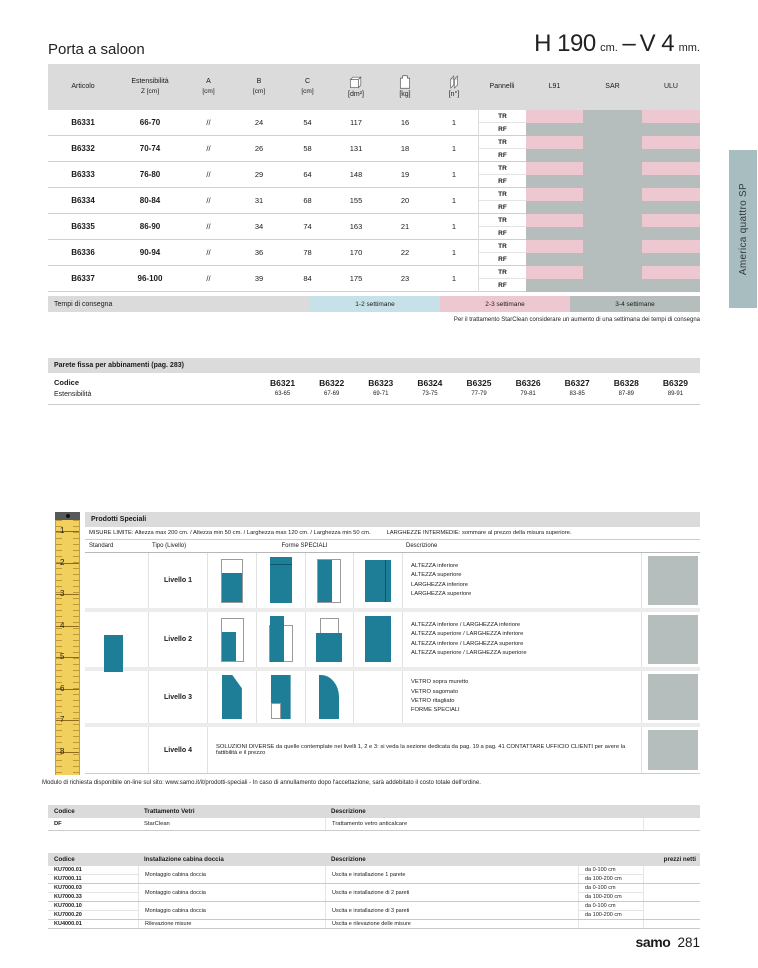 The height and width of the screenshot is (968, 758). What do you see at coordinates (177, 697) in the screenshot?
I see `livello-label: Livello 3` at bounding box center [177, 697].